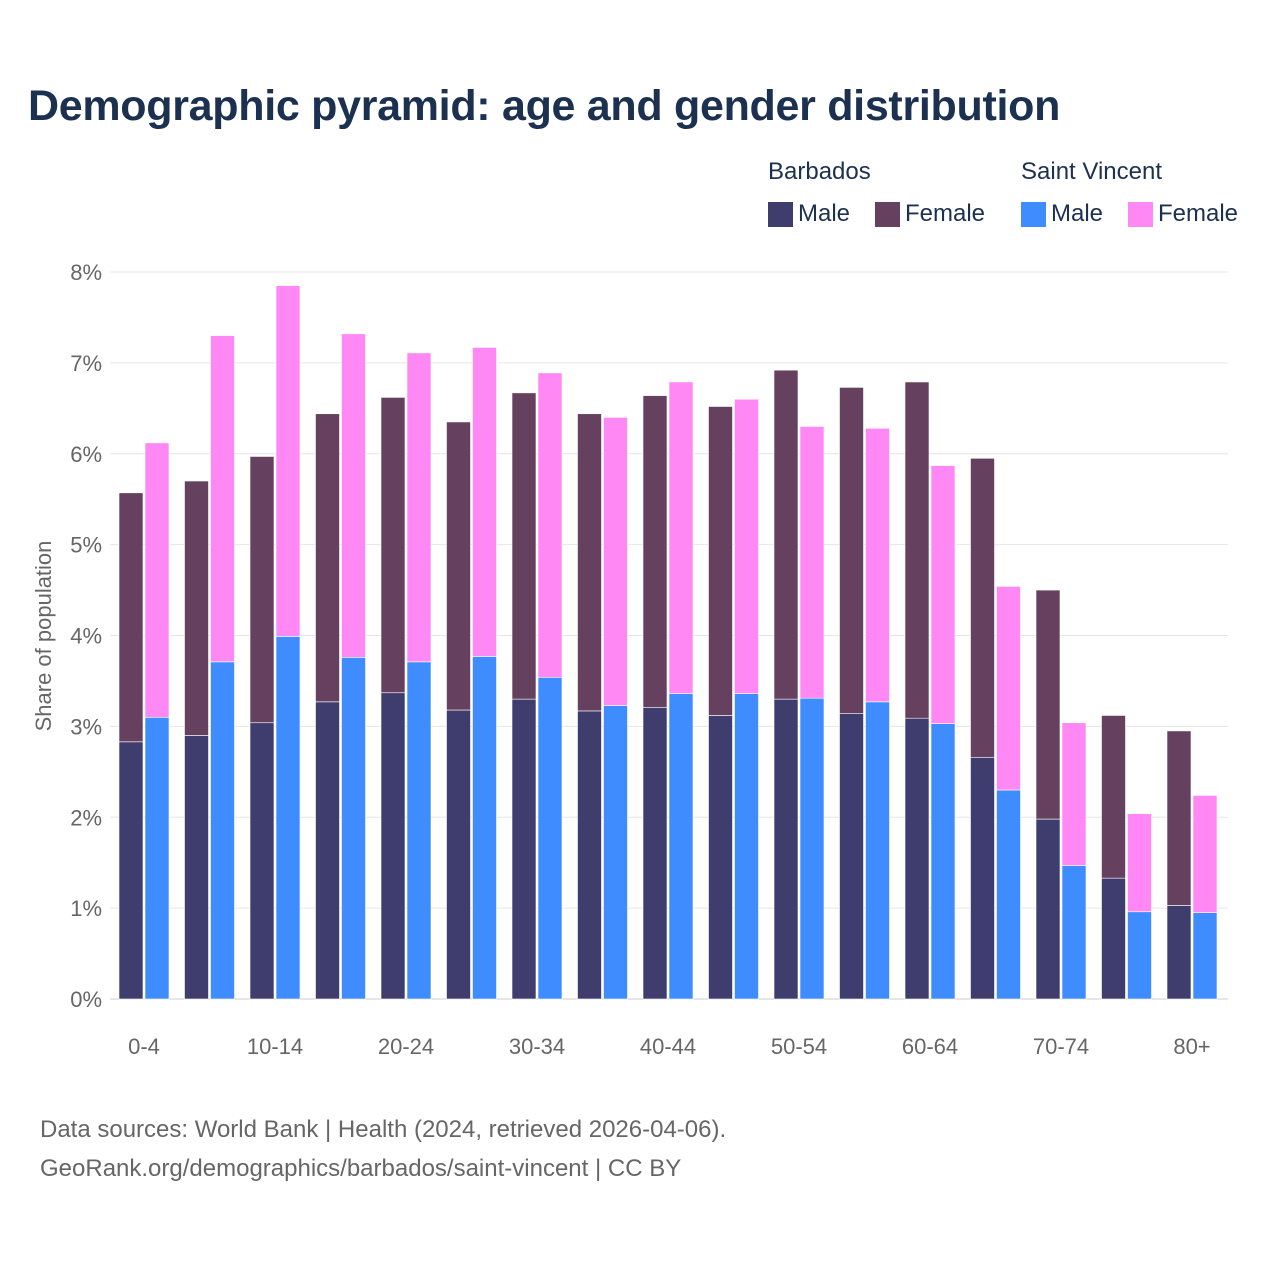  Describe the element at coordinates (1061, 1046) in the screenshot. I see `x-tick-label: 70-74` at that location.